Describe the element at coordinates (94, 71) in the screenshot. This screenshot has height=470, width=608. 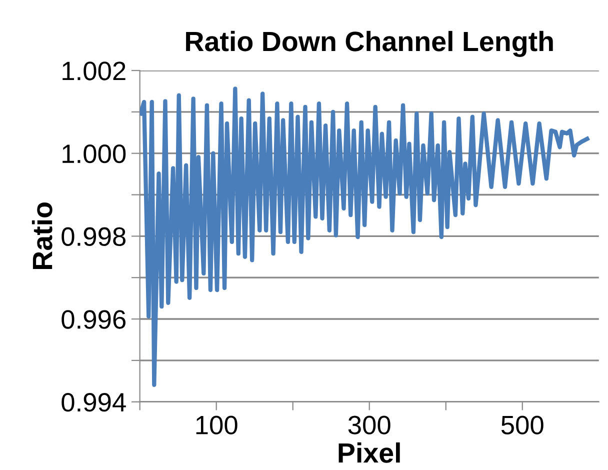
I see `y-tick-label: 1.002` at that location.